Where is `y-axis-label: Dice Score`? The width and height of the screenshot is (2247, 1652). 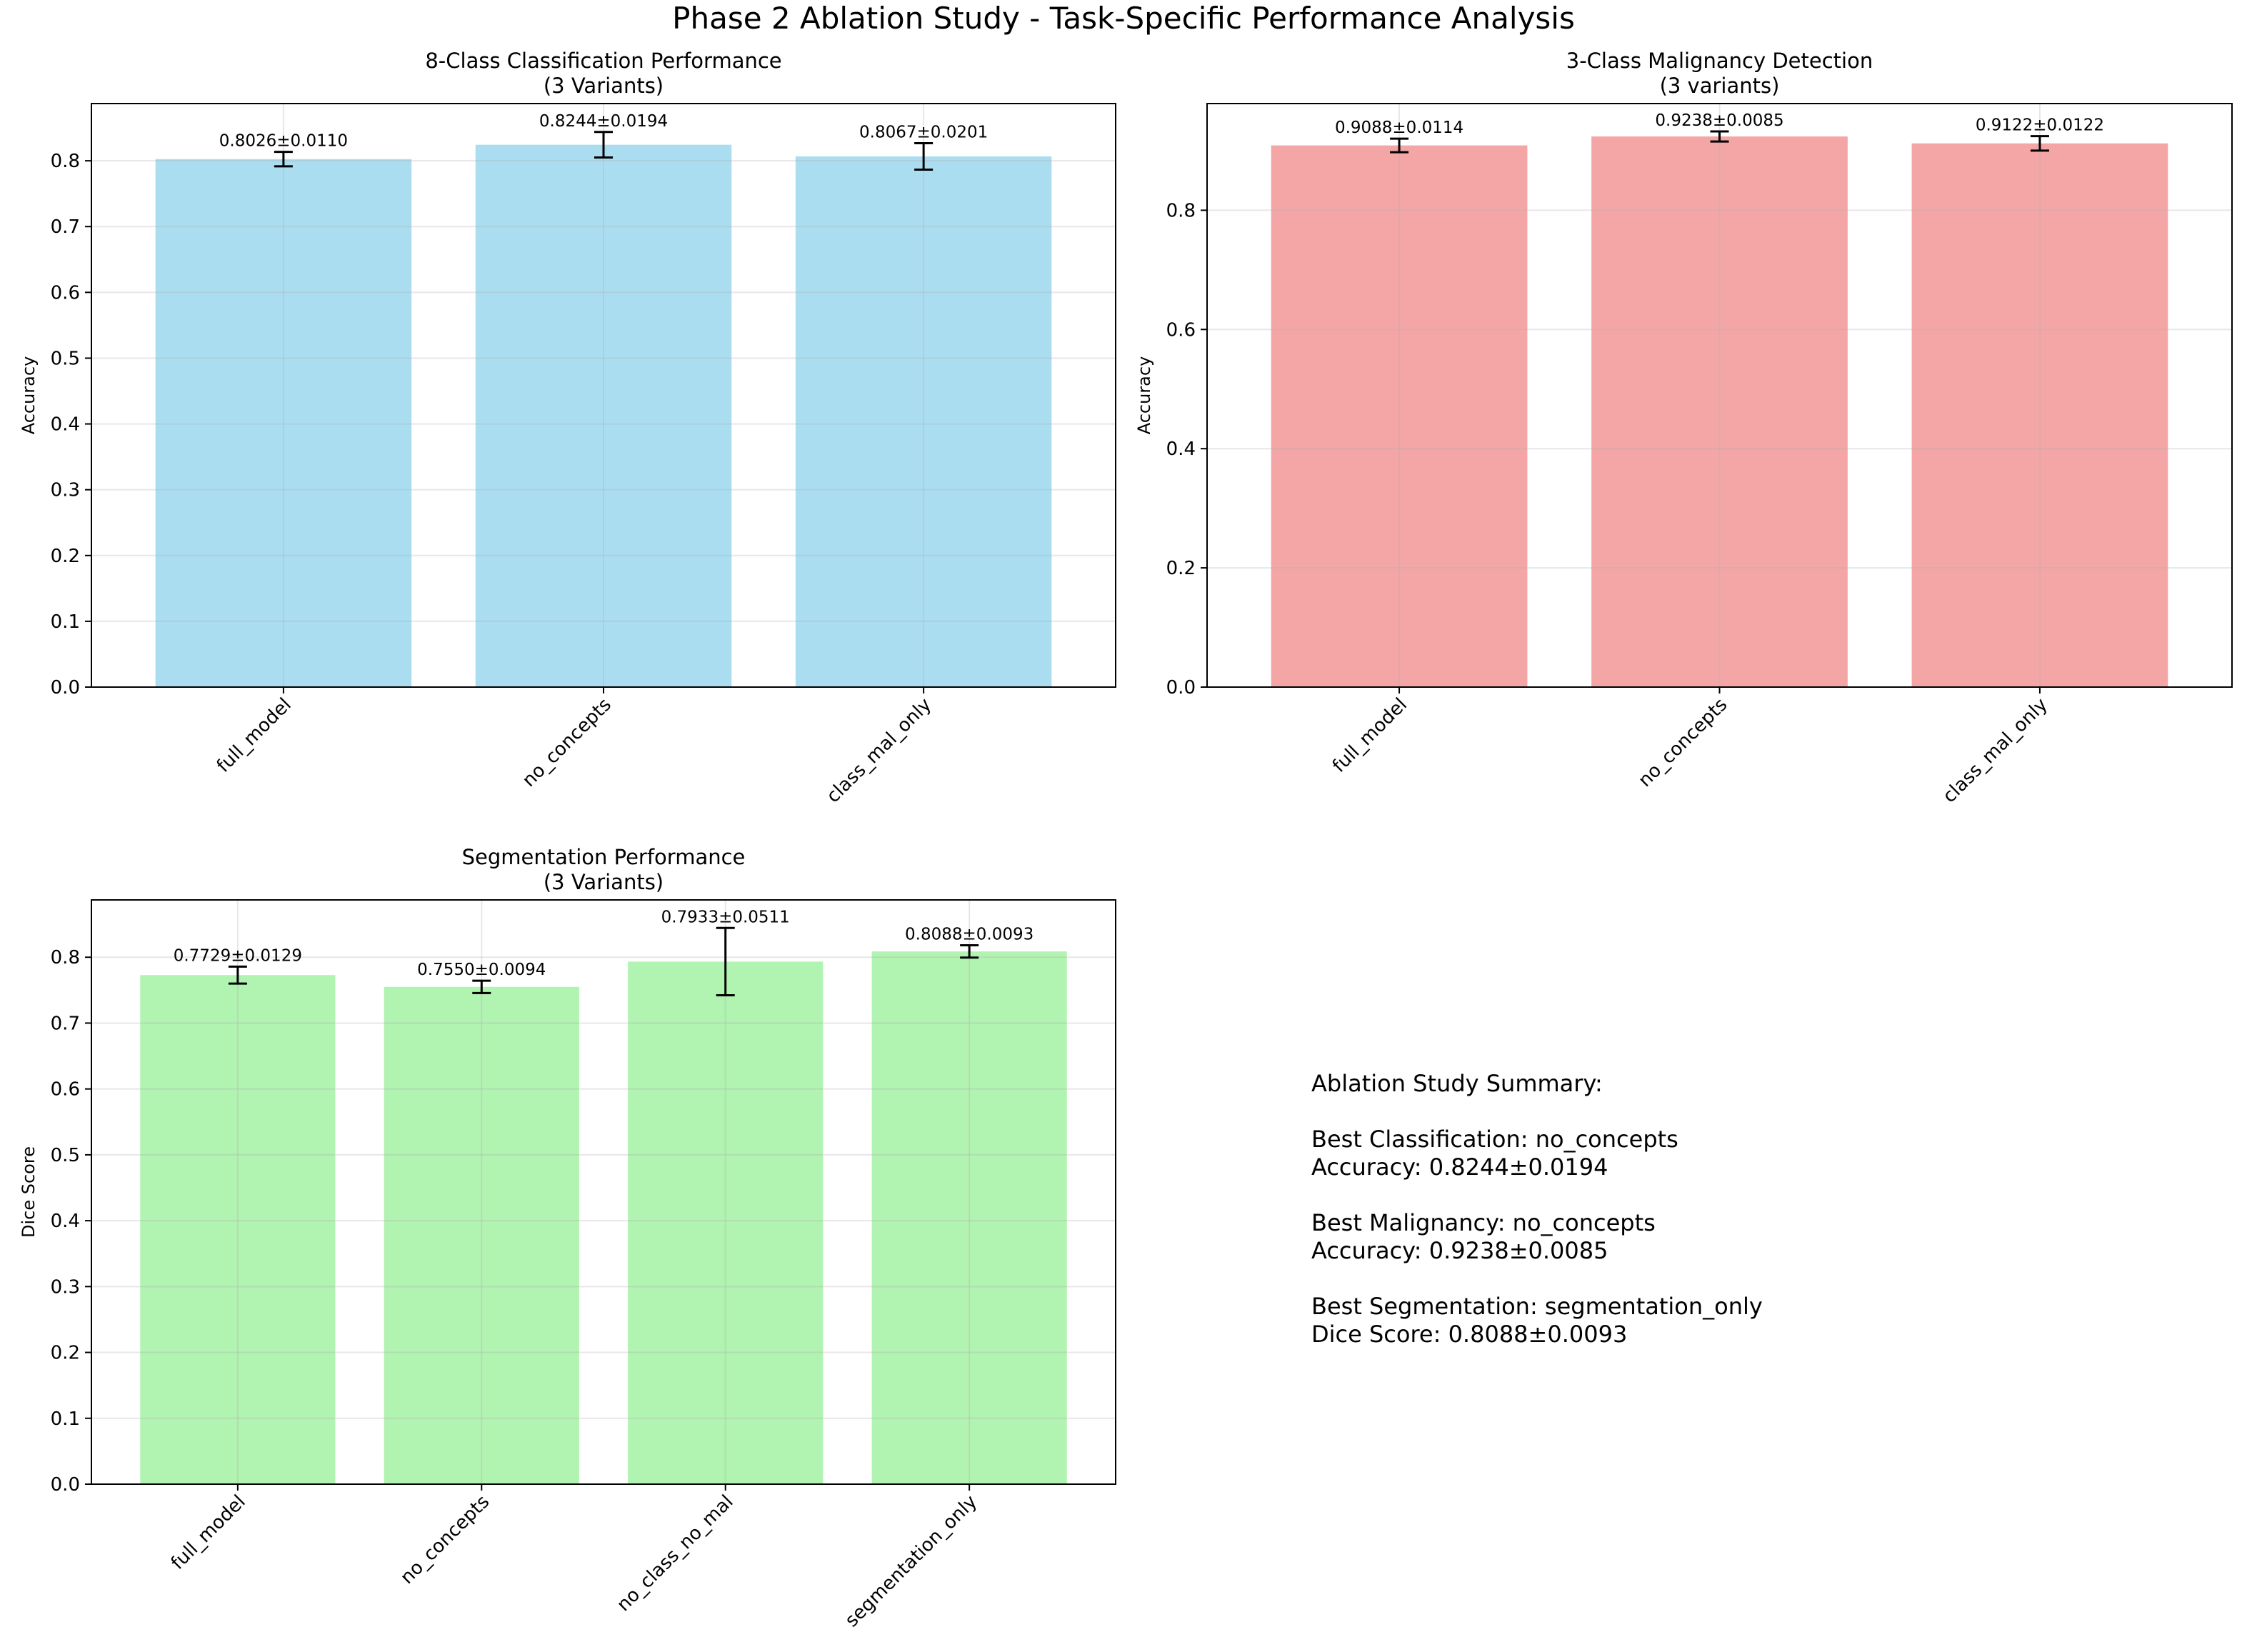 y-axis-label: Dice Score is located at coordinates (29, 1192).